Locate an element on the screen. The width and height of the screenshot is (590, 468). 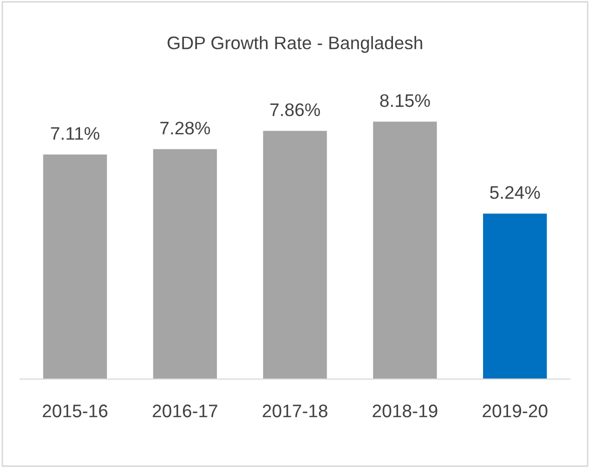
data-label: 8.15% is located at coordinates (405, 100).